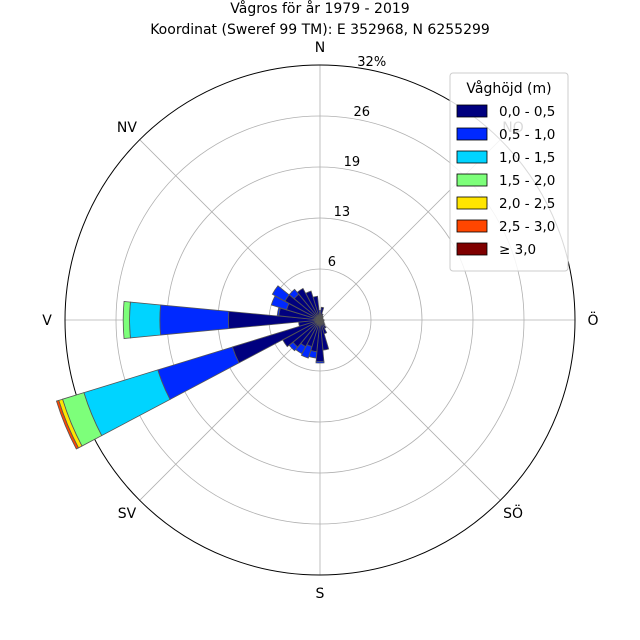 The height and width of the screenshot is (640, 640). Describe the element at coordinates (362, 112) in the screenshot. I see `radial-tick-4: 26` at that location.